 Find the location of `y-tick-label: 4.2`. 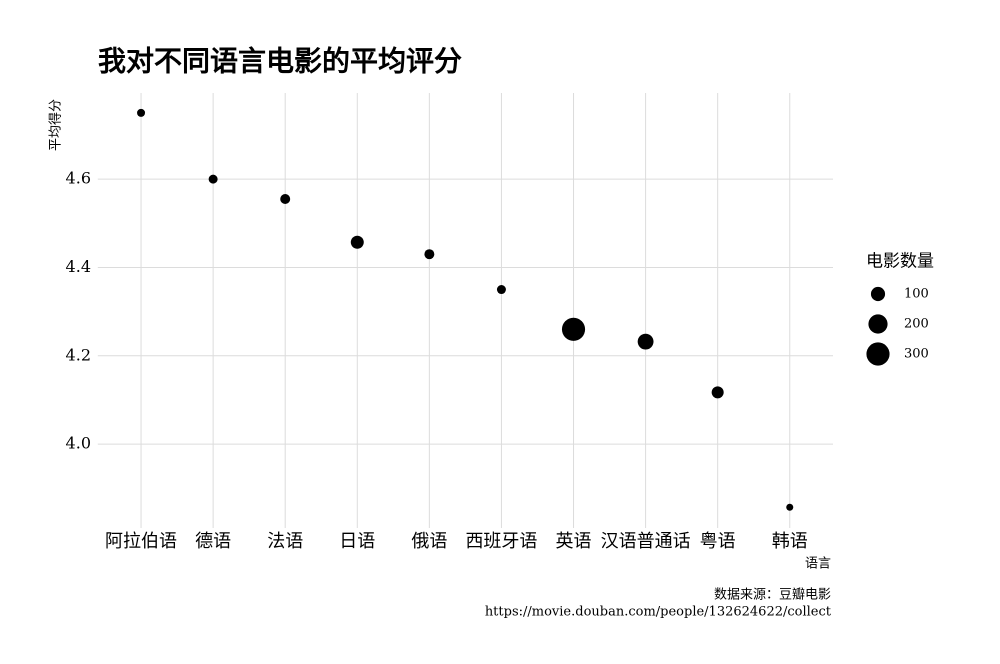

y-tick-label: 4.2 is located at coordinates (78, 354).